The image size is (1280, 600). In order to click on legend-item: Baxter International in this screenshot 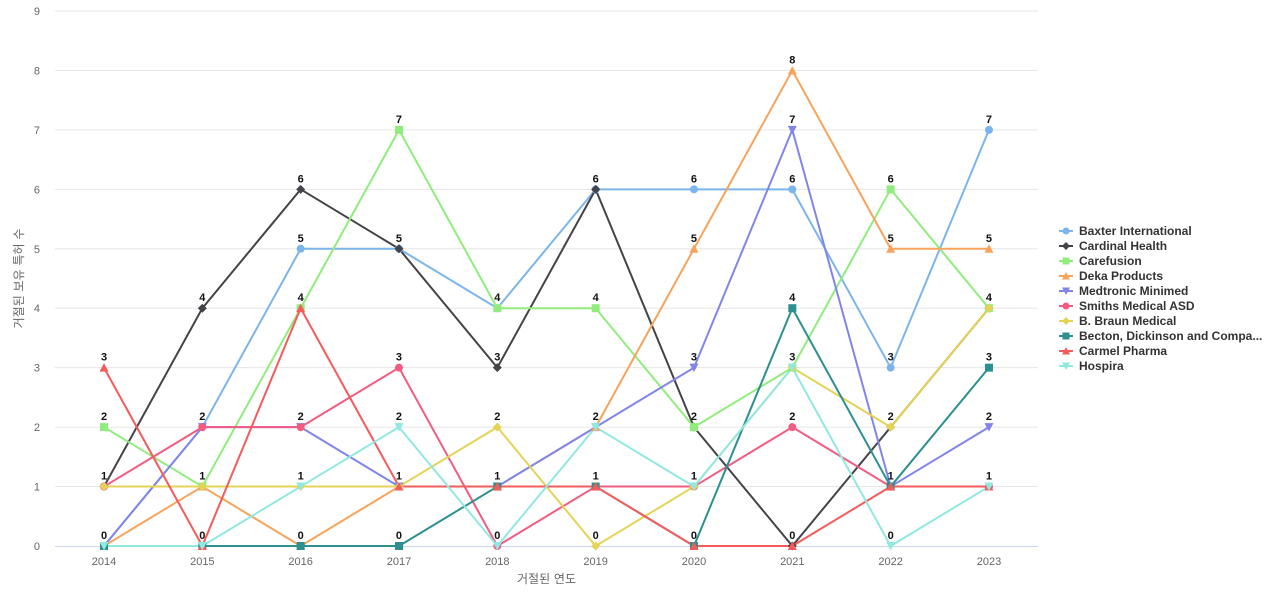, I will do `click(1125, 231)`.